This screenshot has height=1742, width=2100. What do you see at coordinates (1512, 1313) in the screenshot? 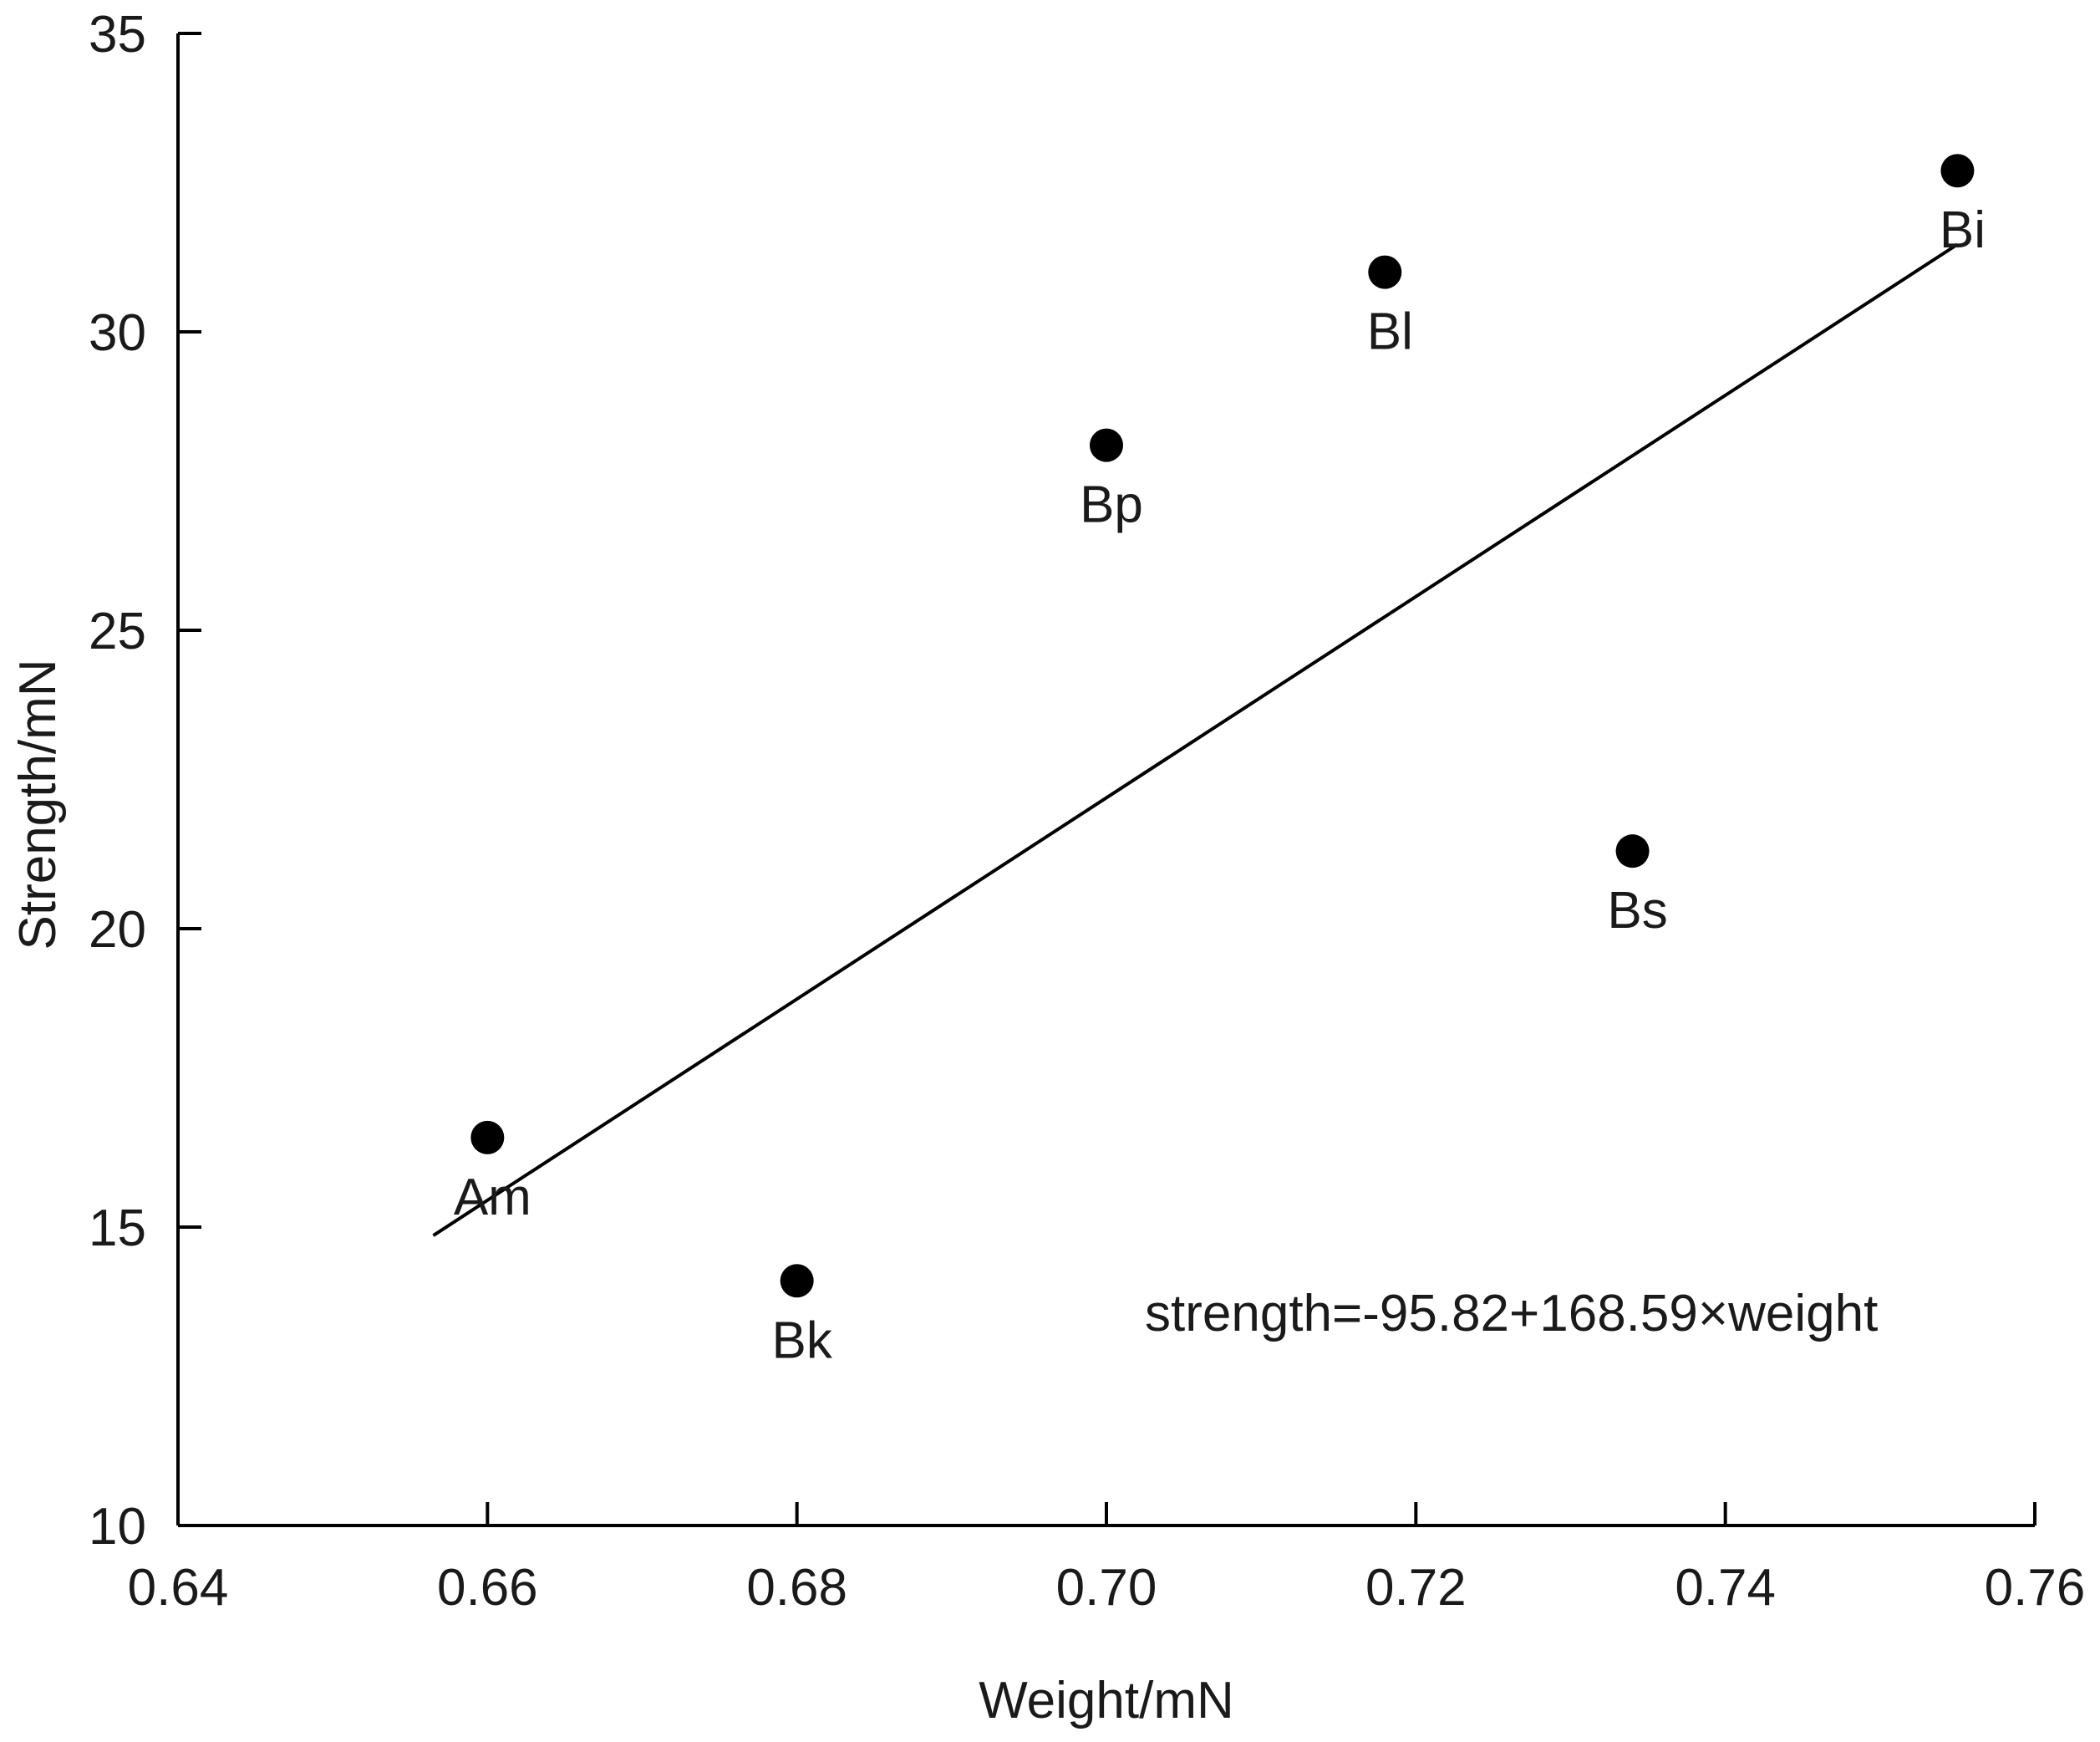
I see `regression-equation: strength=-95.82+168.59×weight` at bounding box center [1512, 1313].